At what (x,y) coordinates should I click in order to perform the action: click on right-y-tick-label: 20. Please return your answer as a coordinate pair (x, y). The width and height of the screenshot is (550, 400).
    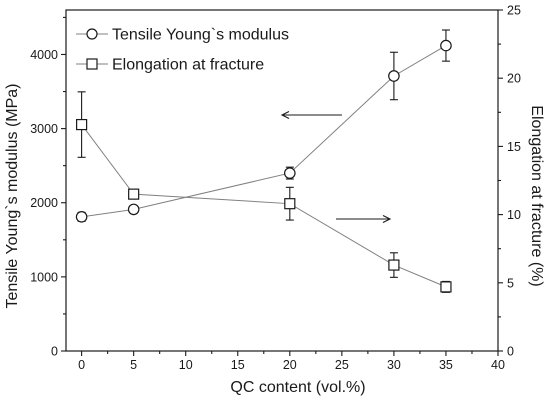
    Looking at the image, I should click on (514, 79).